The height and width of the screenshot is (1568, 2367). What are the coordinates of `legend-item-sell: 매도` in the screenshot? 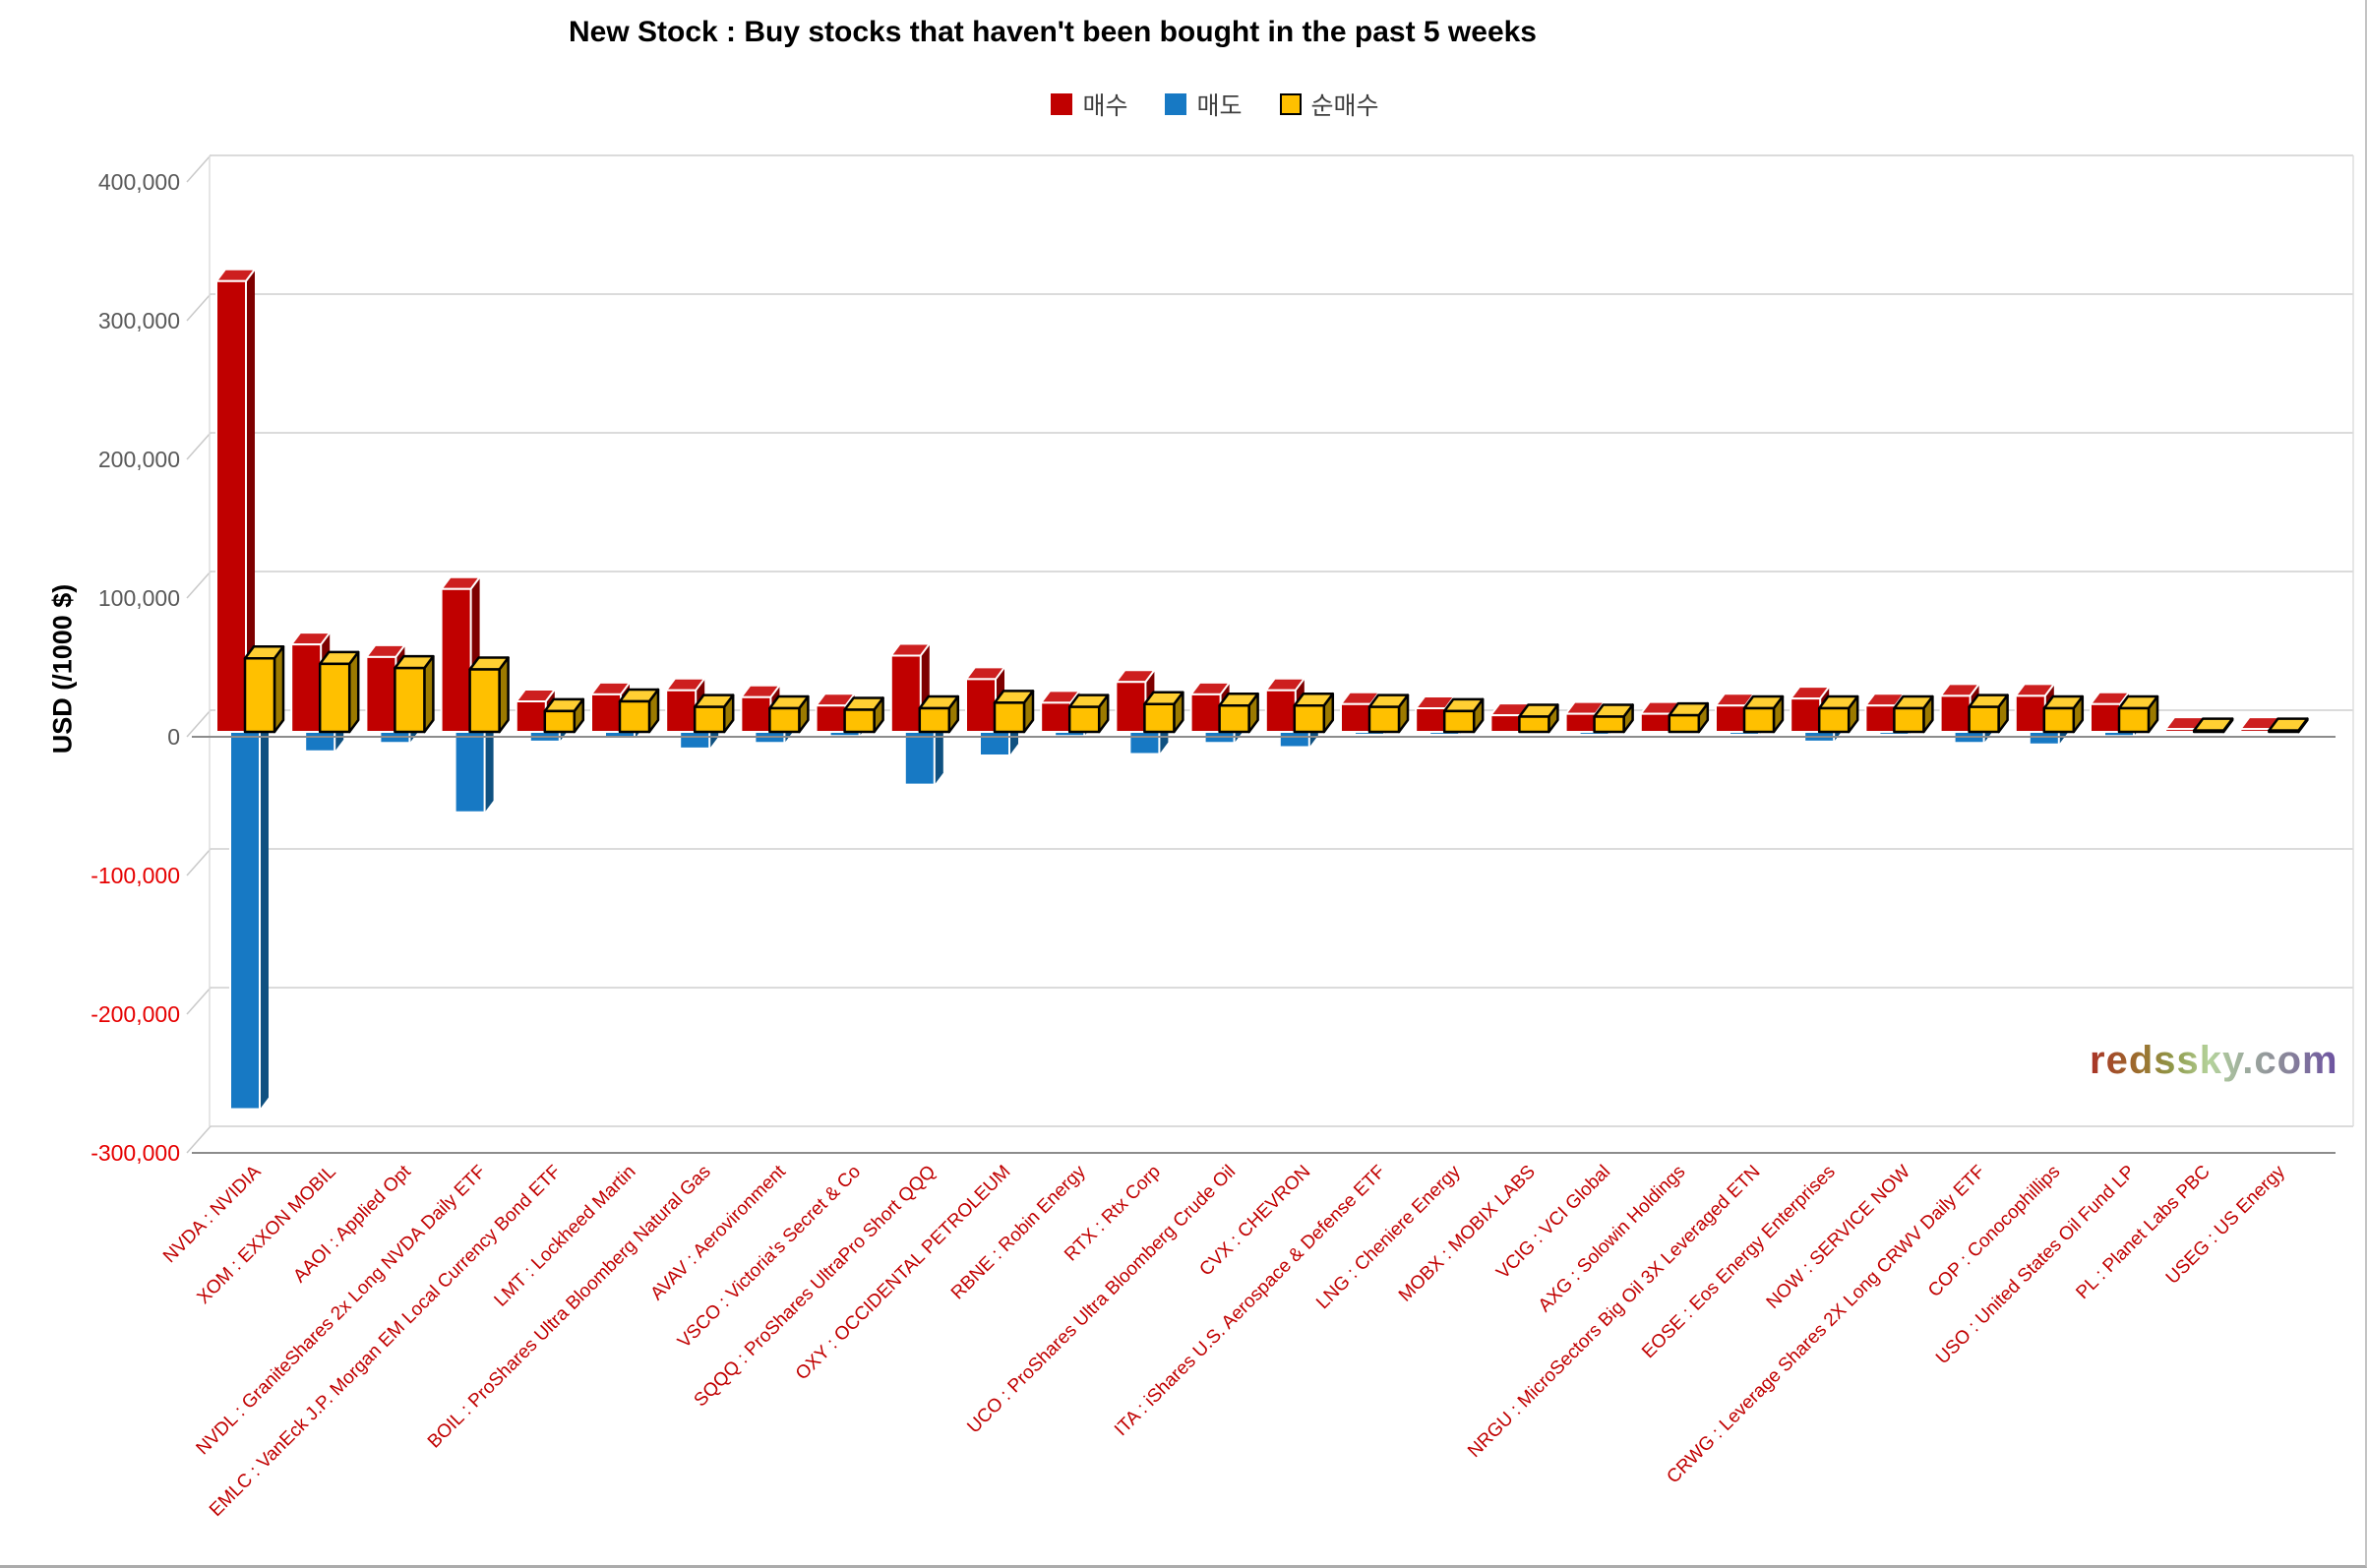 It's located at (1204, 104).